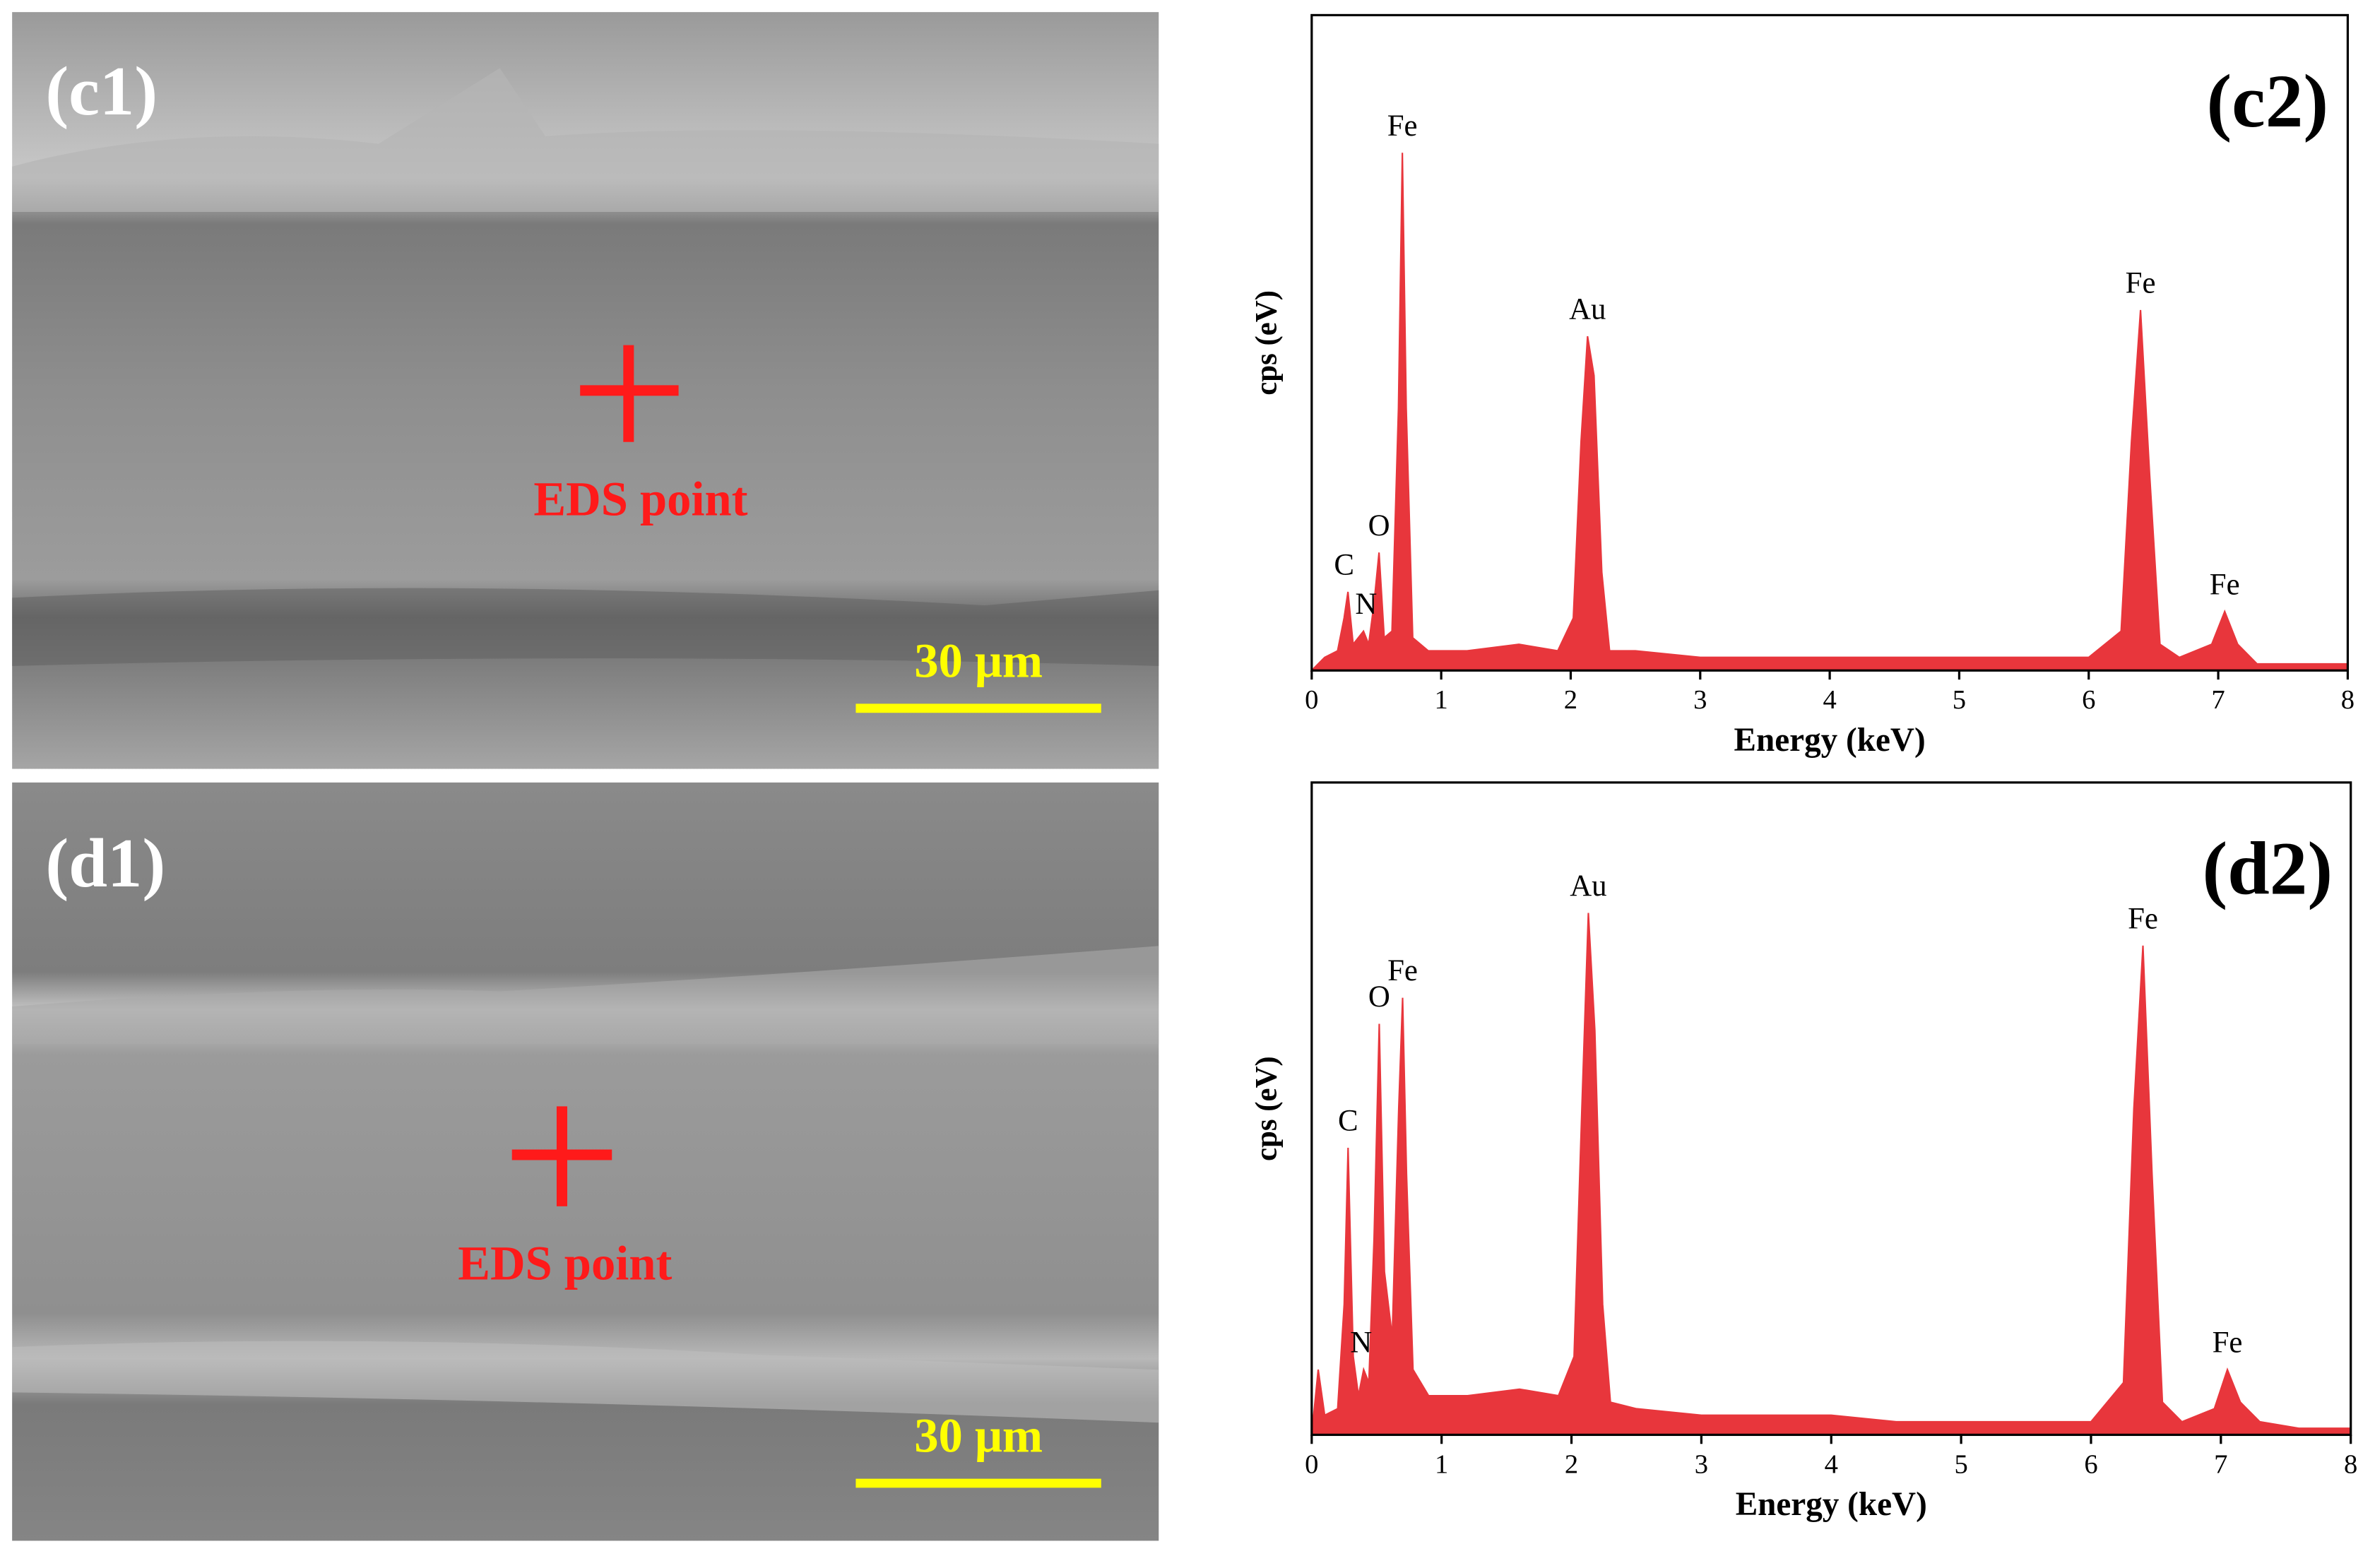 This screenshot has height=1568, width=2375. I want to click on panel-title: (d2), so click(2267, 868).